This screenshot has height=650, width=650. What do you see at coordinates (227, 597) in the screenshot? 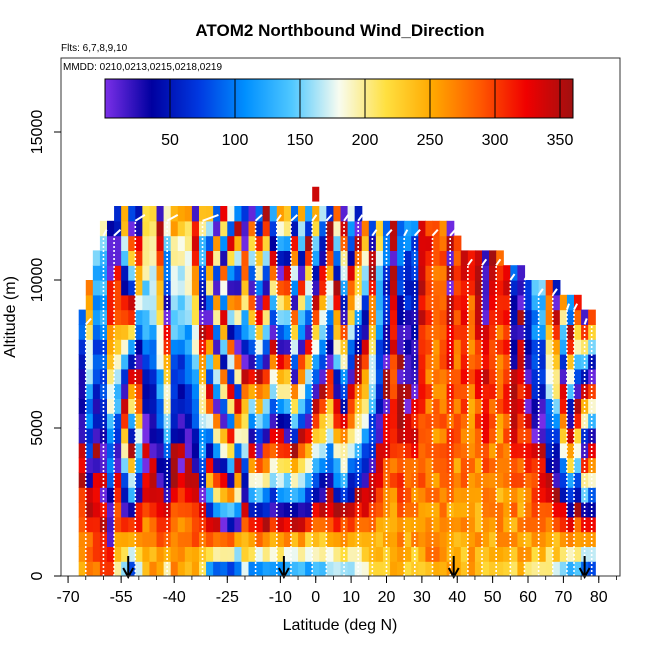
I see `x-tick-label: -25` at bounding box center [227, 597].